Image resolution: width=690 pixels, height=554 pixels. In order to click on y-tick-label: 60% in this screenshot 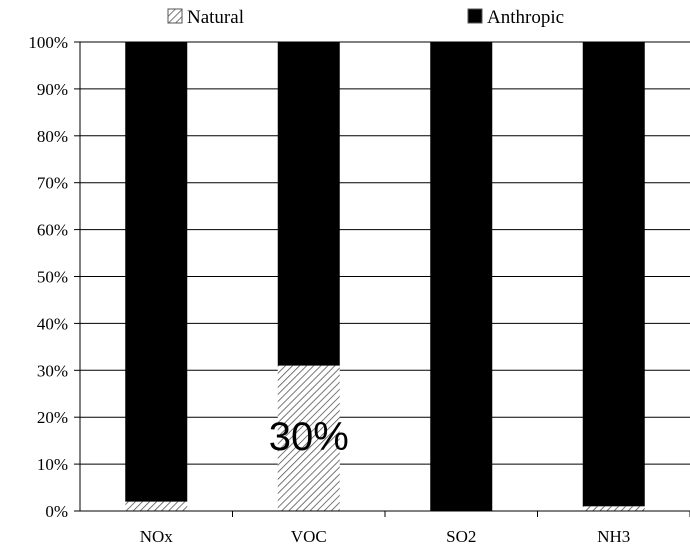, I will do `click(52, 230)`.